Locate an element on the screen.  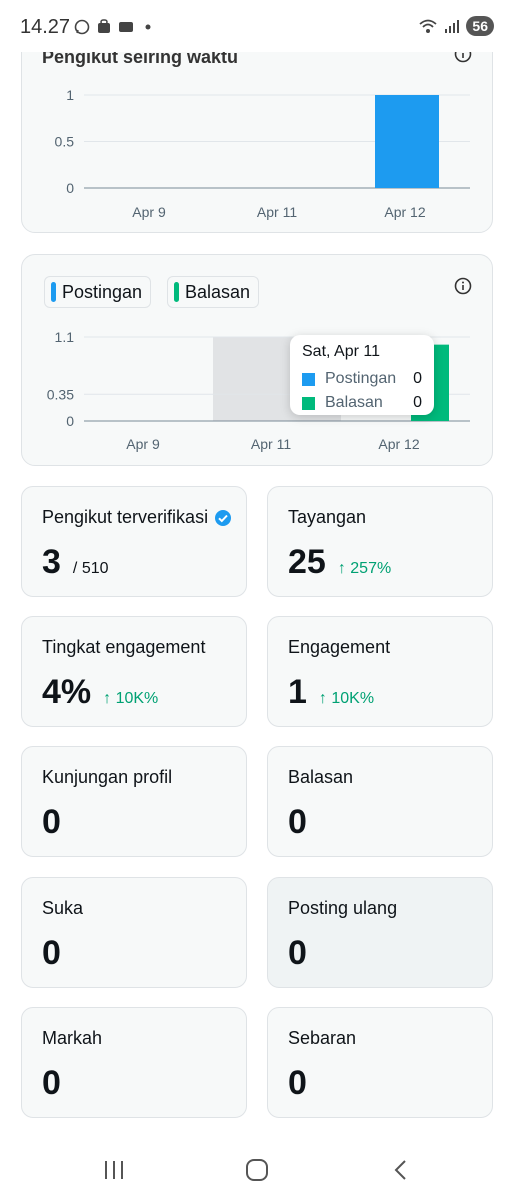
home-icon is located at coordinates (257, 1170).